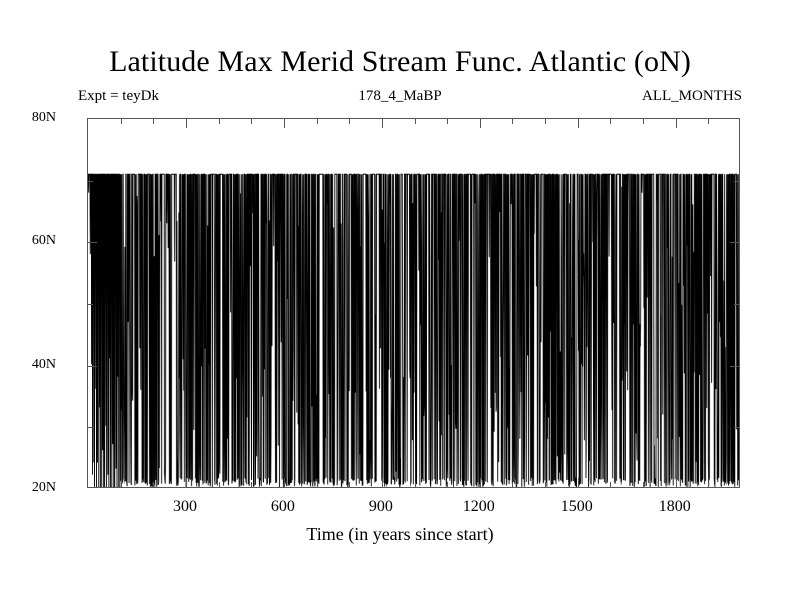 This screenshot has width=800, height=600. I want to click on x-tick-label: 1800, so click(674, 506).